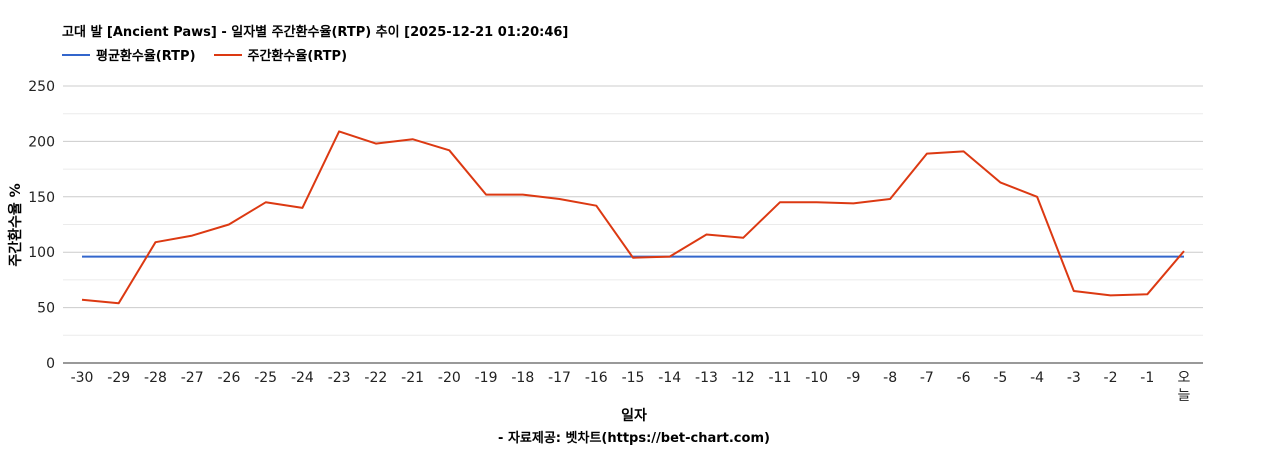  Describe the element at coordinates (706, 378) in the screenshot. I see `x-tick-label: -13` at that location.